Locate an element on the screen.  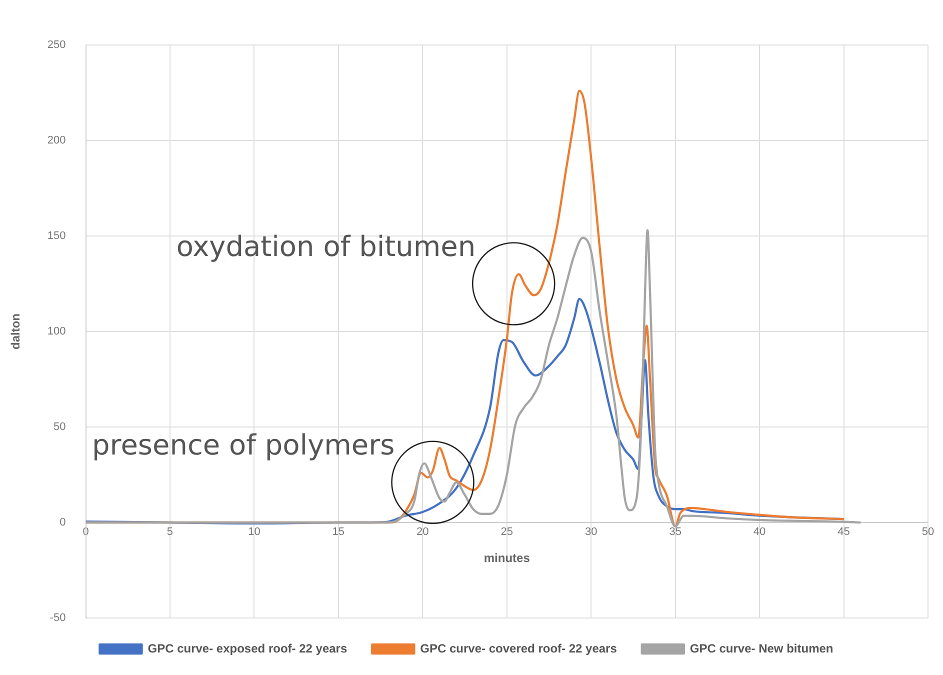
annotation: presence of polymers is located at coordinates (243, 445).